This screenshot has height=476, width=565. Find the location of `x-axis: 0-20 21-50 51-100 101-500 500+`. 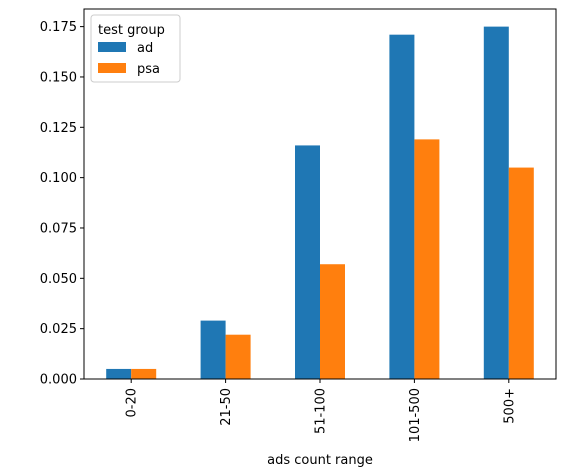

x-axis: 0-20 21-50 51-100 101-500 500+ is located at coordinates (321, 410).